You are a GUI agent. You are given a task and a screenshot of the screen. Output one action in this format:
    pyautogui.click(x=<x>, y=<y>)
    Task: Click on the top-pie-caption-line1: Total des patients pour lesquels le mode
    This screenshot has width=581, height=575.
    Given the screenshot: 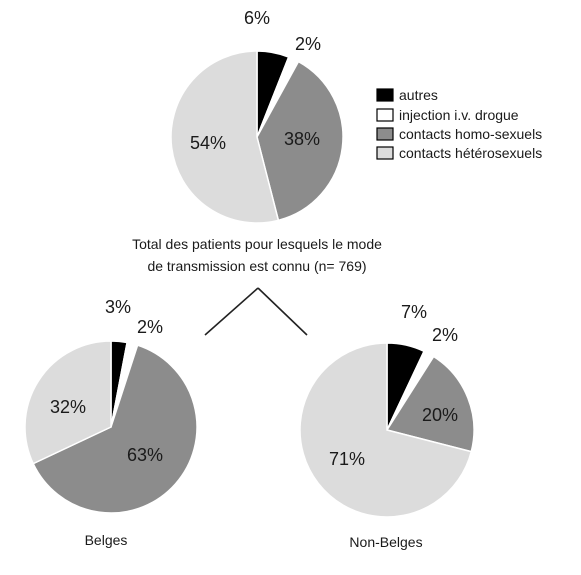 What is the action you would take?
    pyautogui.click(x=257, y=244)
    